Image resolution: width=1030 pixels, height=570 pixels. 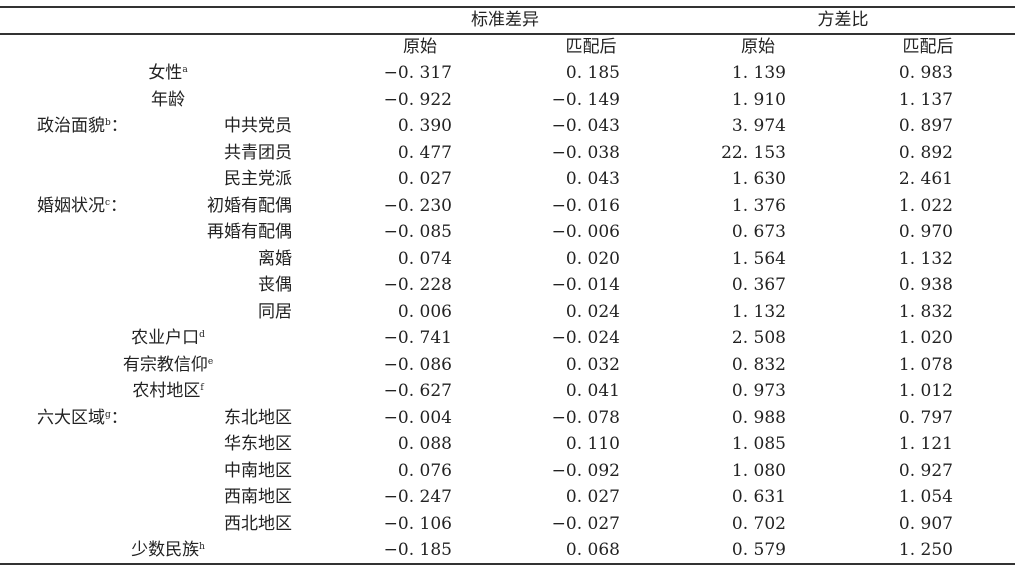 I want to click on table-cell: 0. 390, so click(x=424, y=126).